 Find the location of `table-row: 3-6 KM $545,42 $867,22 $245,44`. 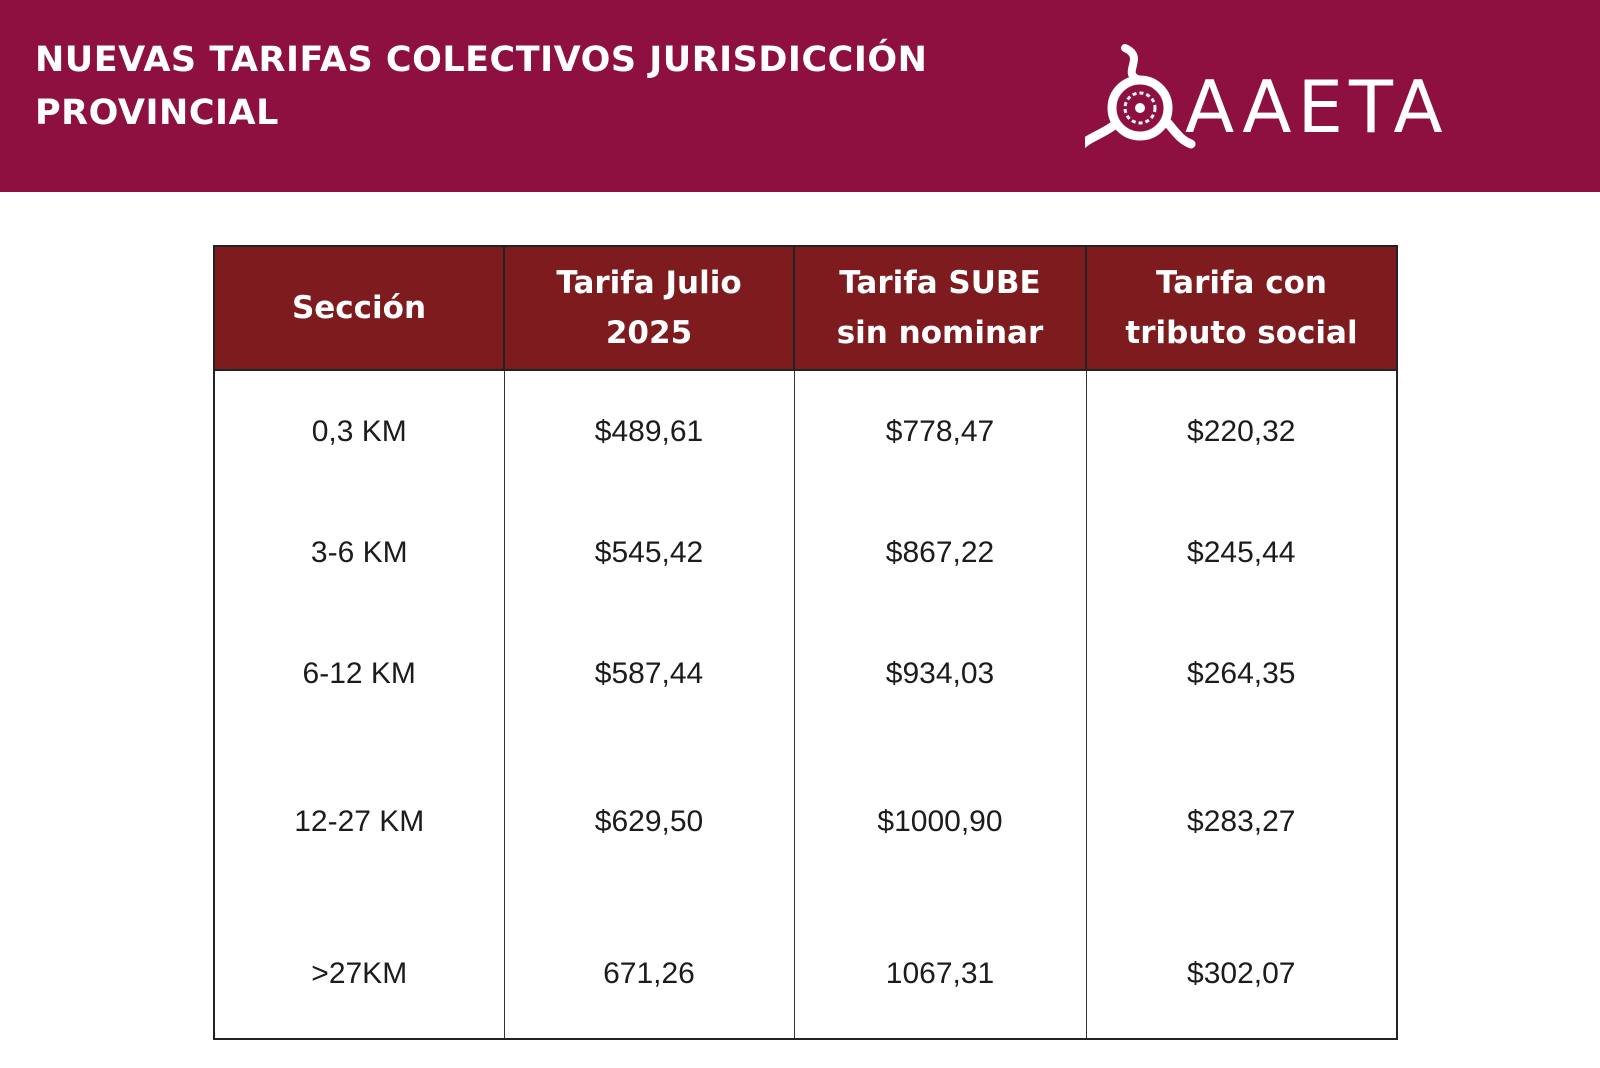

table-row: 3-6 KM $545,42 $867,22 $245,44 is located at coordinates (805, 552).